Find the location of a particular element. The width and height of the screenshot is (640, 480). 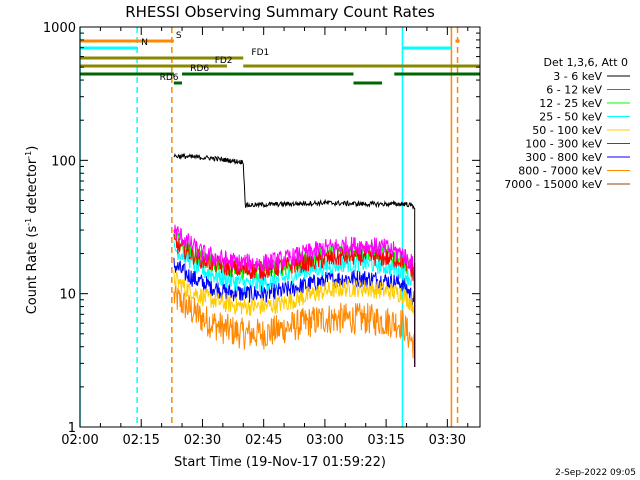

legend-entry-4: 25 - 50 keV is located at coordinates (570, 117).